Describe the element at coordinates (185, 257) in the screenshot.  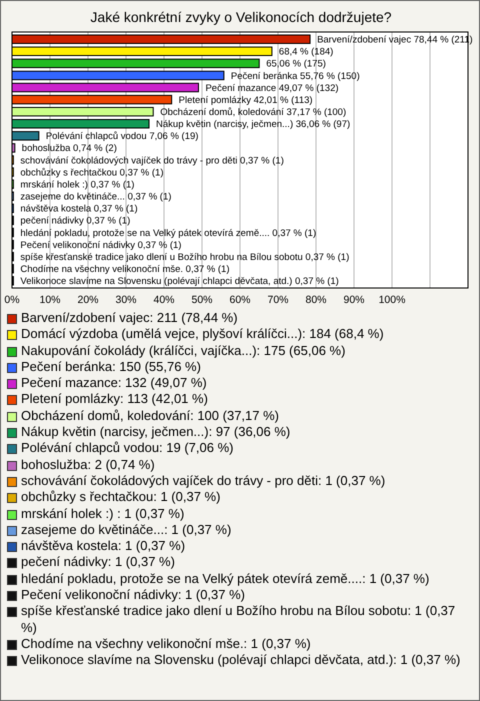
I see `data-label: spíše křesťanské tradice jako dlení u Božího hrobu na Bílou sobotu 0,37 % (1)` at that location.